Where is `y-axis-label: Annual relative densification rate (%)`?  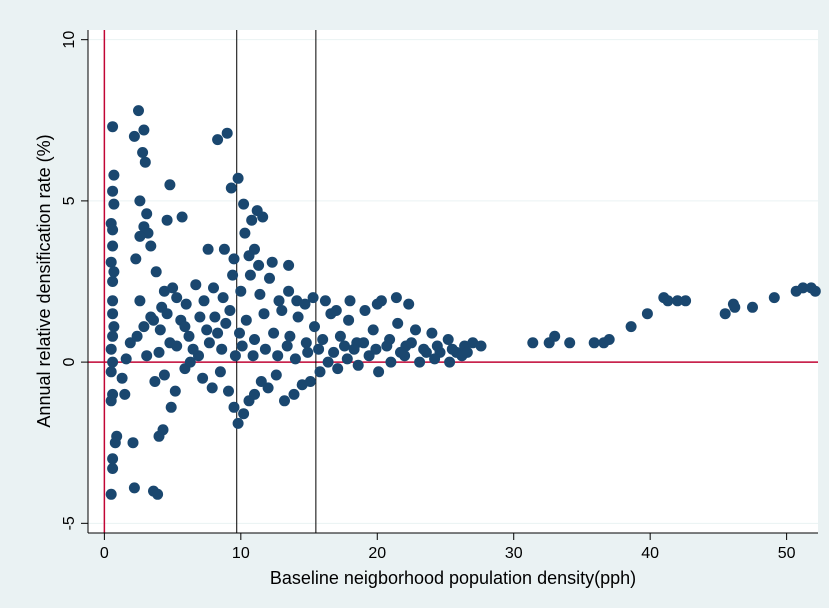
y-axis-label: Annual relative densification rate (%) is located at coordinates (44, 280).